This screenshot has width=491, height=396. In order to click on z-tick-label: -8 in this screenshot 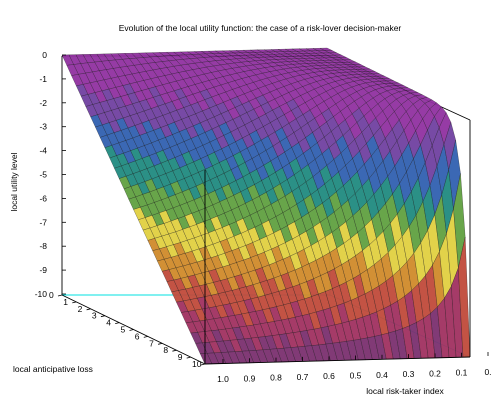, I will do `click(43, 246)`.